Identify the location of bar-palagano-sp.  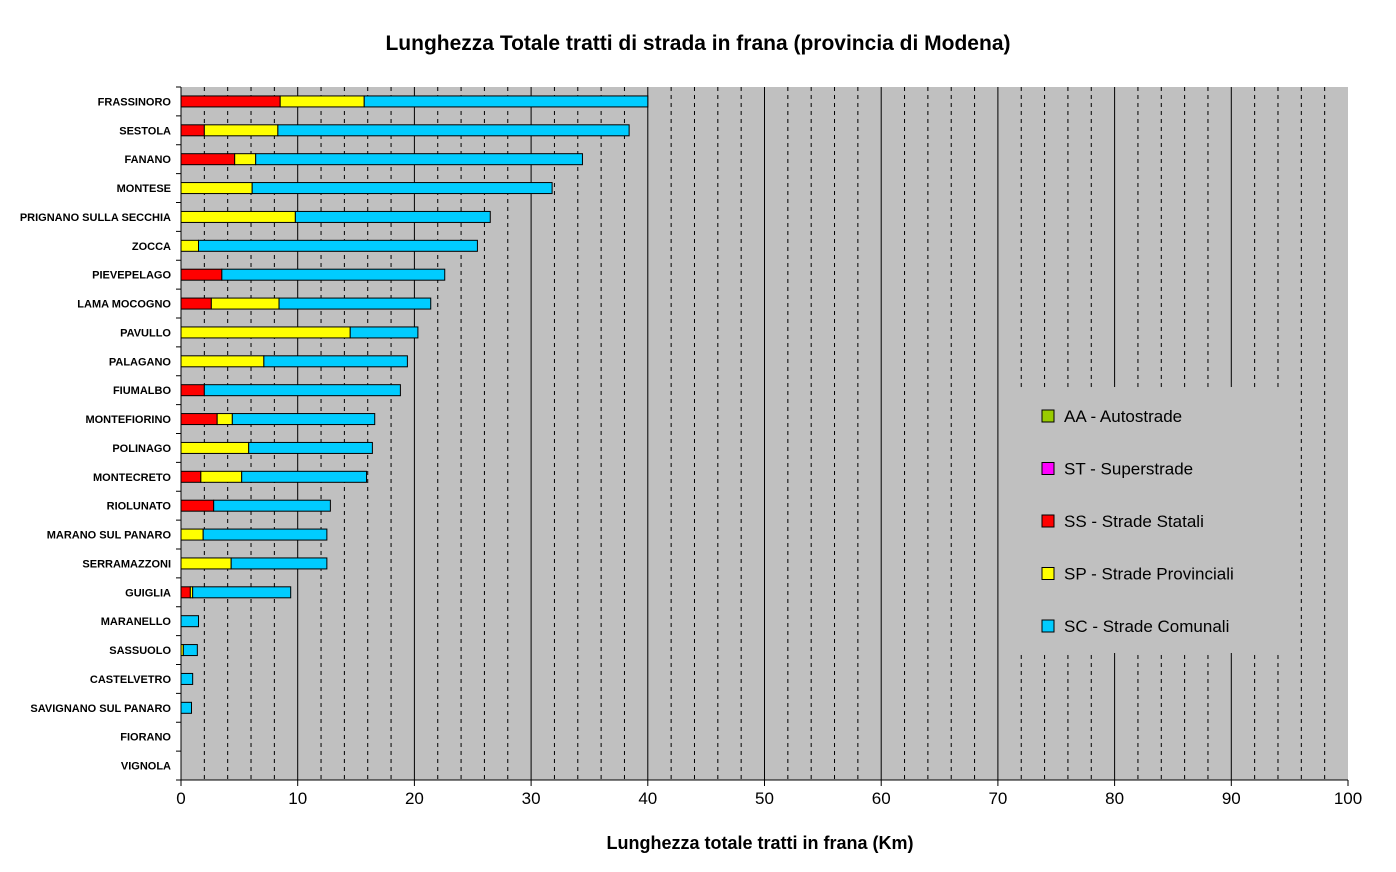
(222, 361).